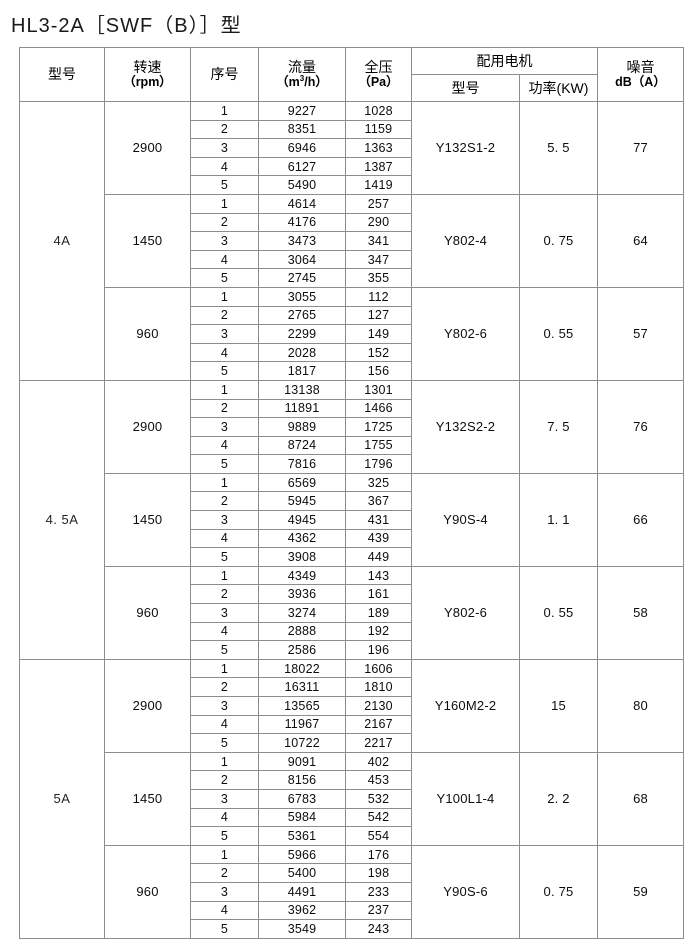 This screenshot has height=939, width=700. Describe the element at coordinates (302, 798) in the screenshot. I see `cell-flow: 6783` at that location.